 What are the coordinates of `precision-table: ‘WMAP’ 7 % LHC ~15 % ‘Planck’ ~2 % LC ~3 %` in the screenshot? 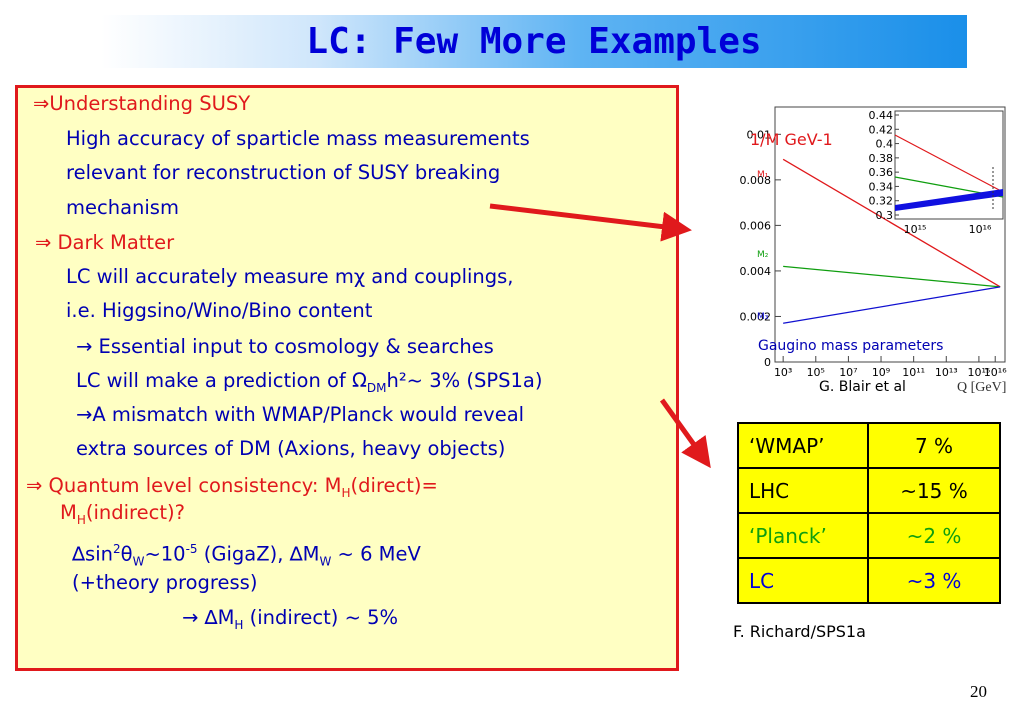 It's located at (869, 513).